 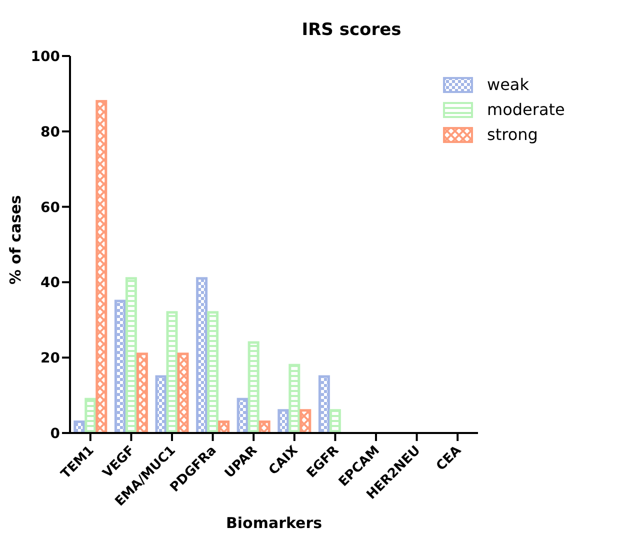 I want to click on y-axis-title: % of cases, so click(x=15, y=239).